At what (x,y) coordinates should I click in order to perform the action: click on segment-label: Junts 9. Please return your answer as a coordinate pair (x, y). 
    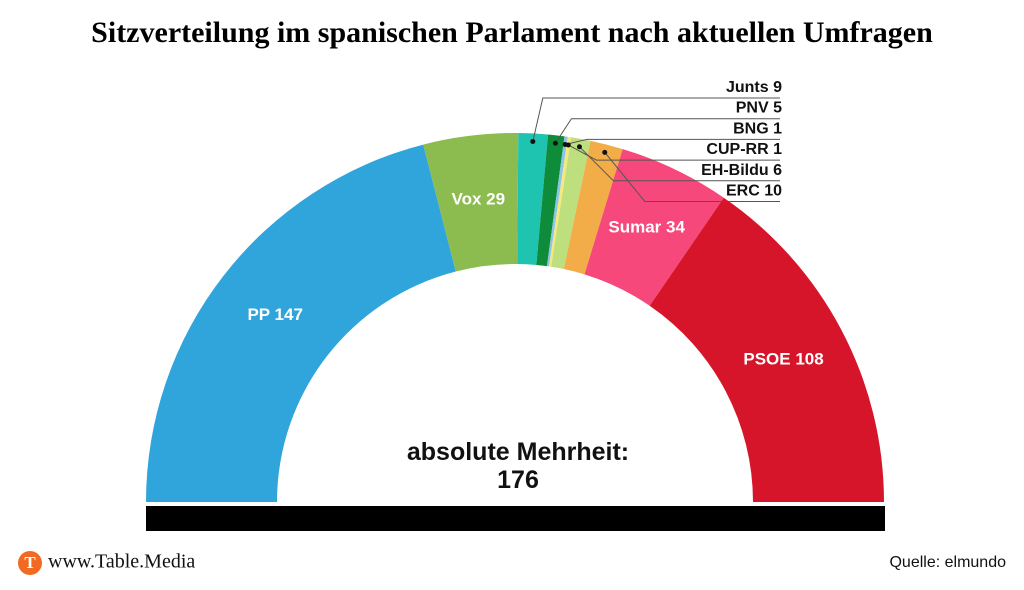
    Looking at the image, I should click on (754, 87).